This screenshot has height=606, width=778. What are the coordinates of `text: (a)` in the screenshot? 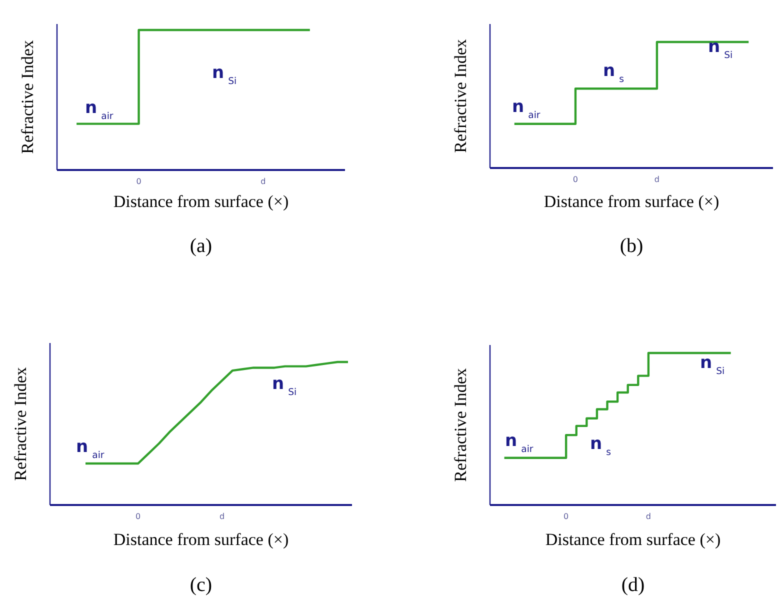 It's located at (201, 246).